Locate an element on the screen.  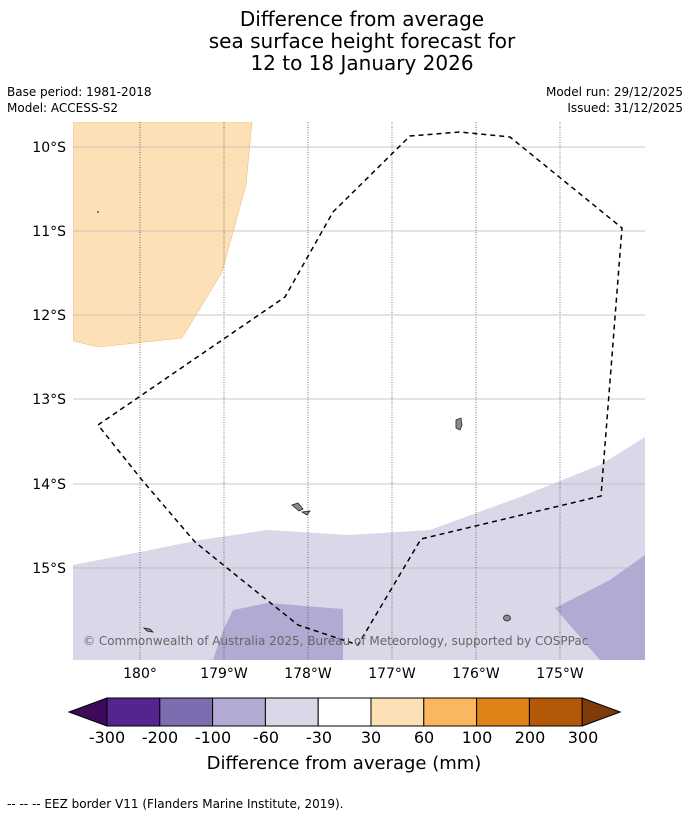
title-line-1: Difference from average is located at coordinates (362, 19).